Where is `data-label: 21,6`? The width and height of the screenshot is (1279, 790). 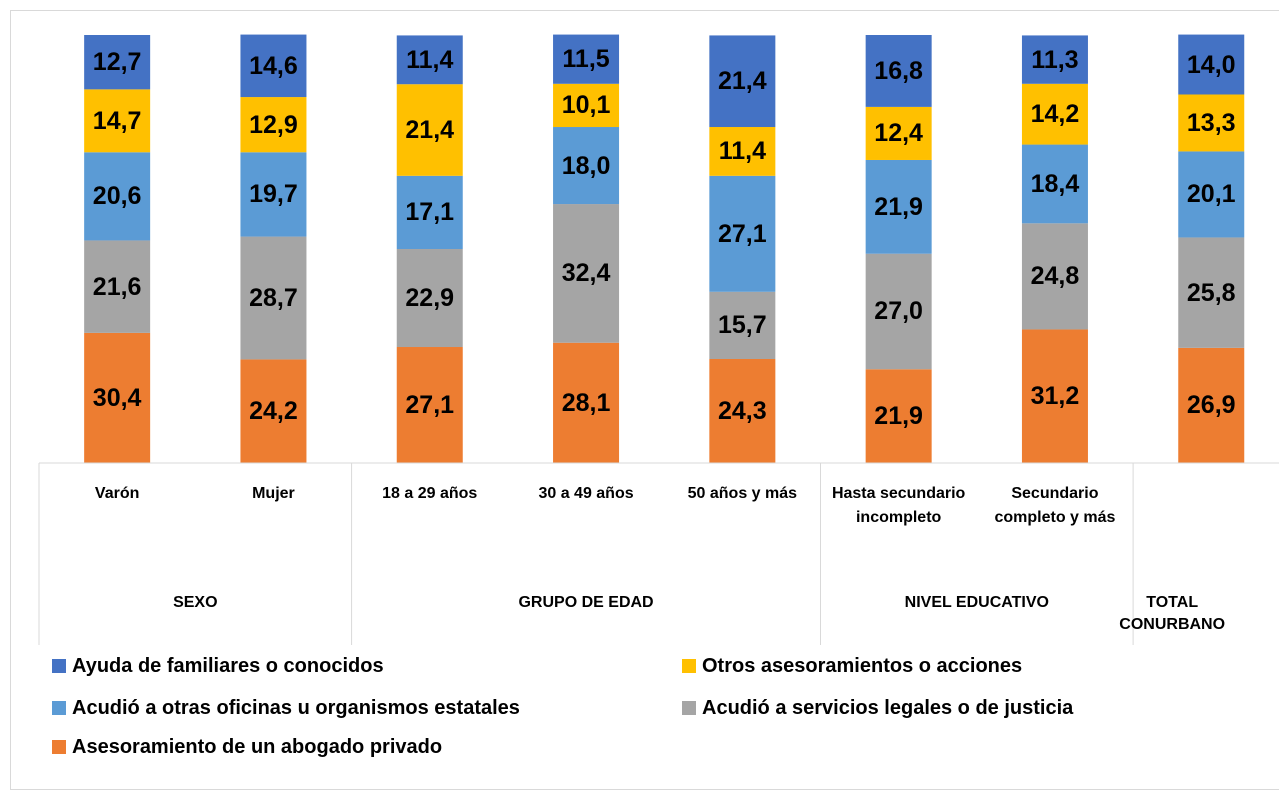 data-label: 21,6 is located at coordinates (117, 286).